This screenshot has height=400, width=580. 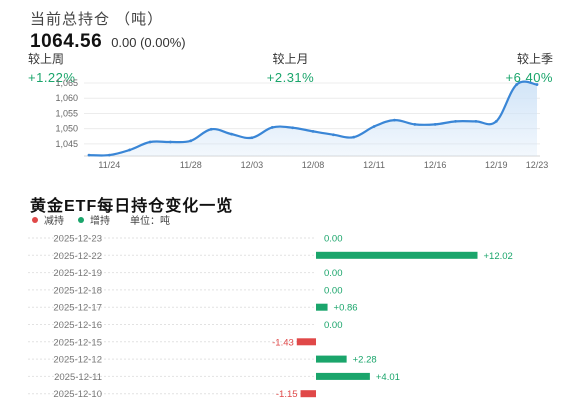 I want to click on bar-value-label: +0.86, so click(x=346, y=308).